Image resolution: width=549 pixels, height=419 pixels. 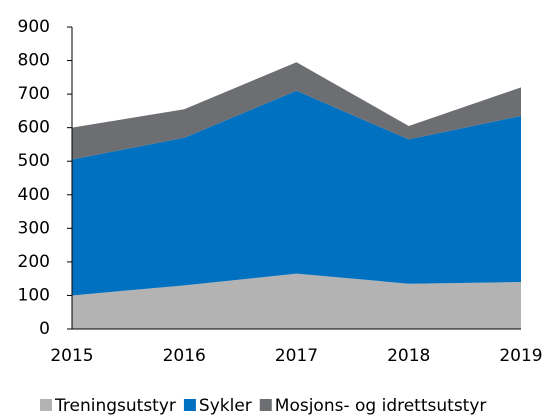 I want to click on legend-label: Mosjons- og idrettsutstyr, so click(x=381, y=406).